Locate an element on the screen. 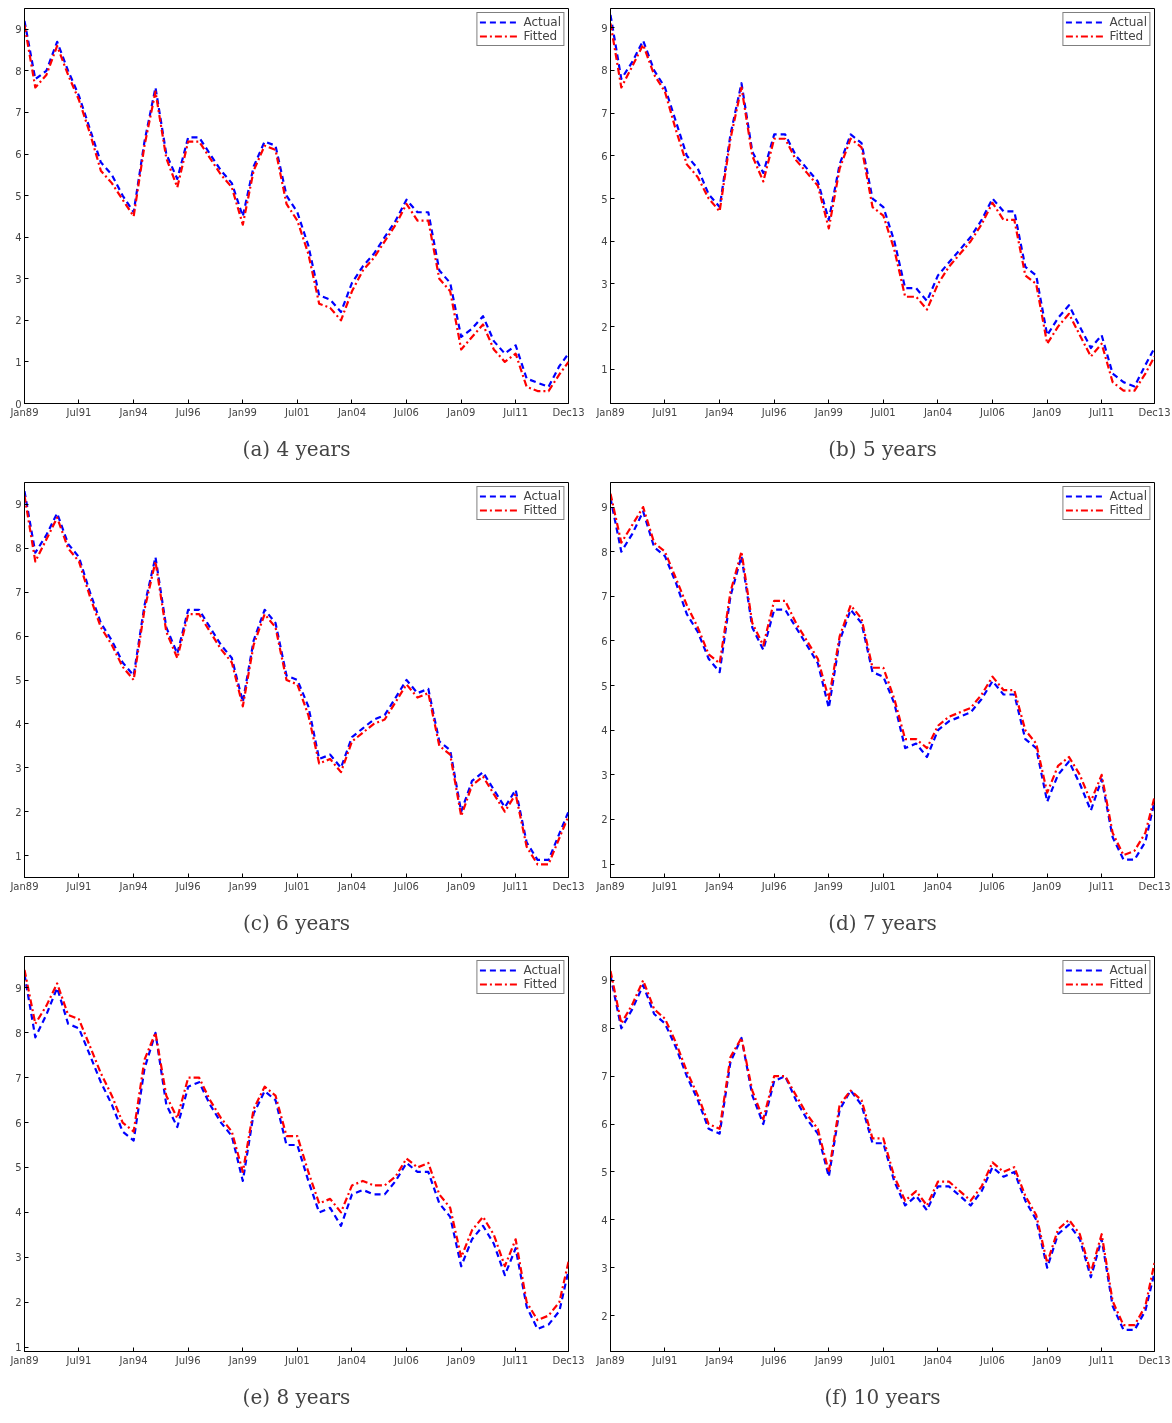  text: (b) 5 years is located at coordinates (882, 448).